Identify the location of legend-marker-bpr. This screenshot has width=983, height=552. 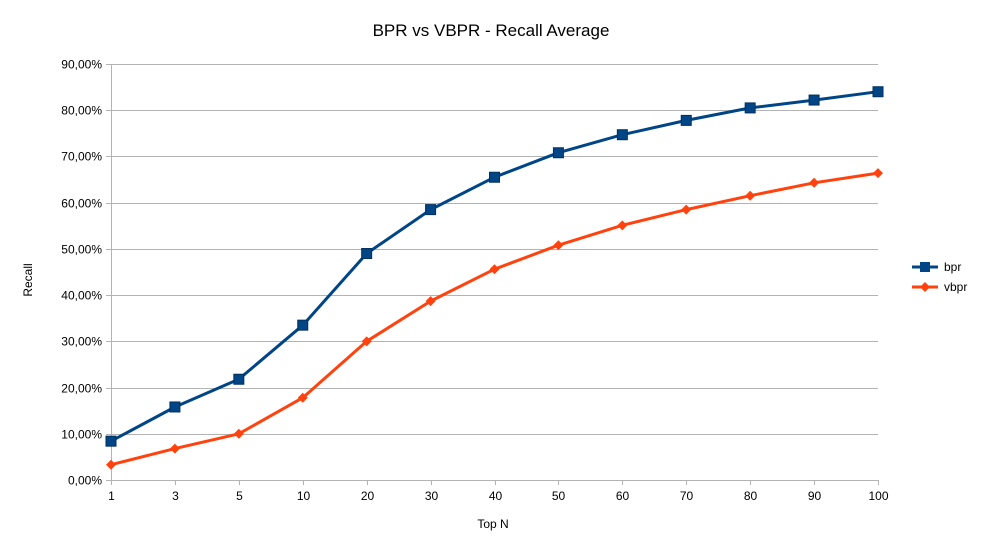
(925, 267).